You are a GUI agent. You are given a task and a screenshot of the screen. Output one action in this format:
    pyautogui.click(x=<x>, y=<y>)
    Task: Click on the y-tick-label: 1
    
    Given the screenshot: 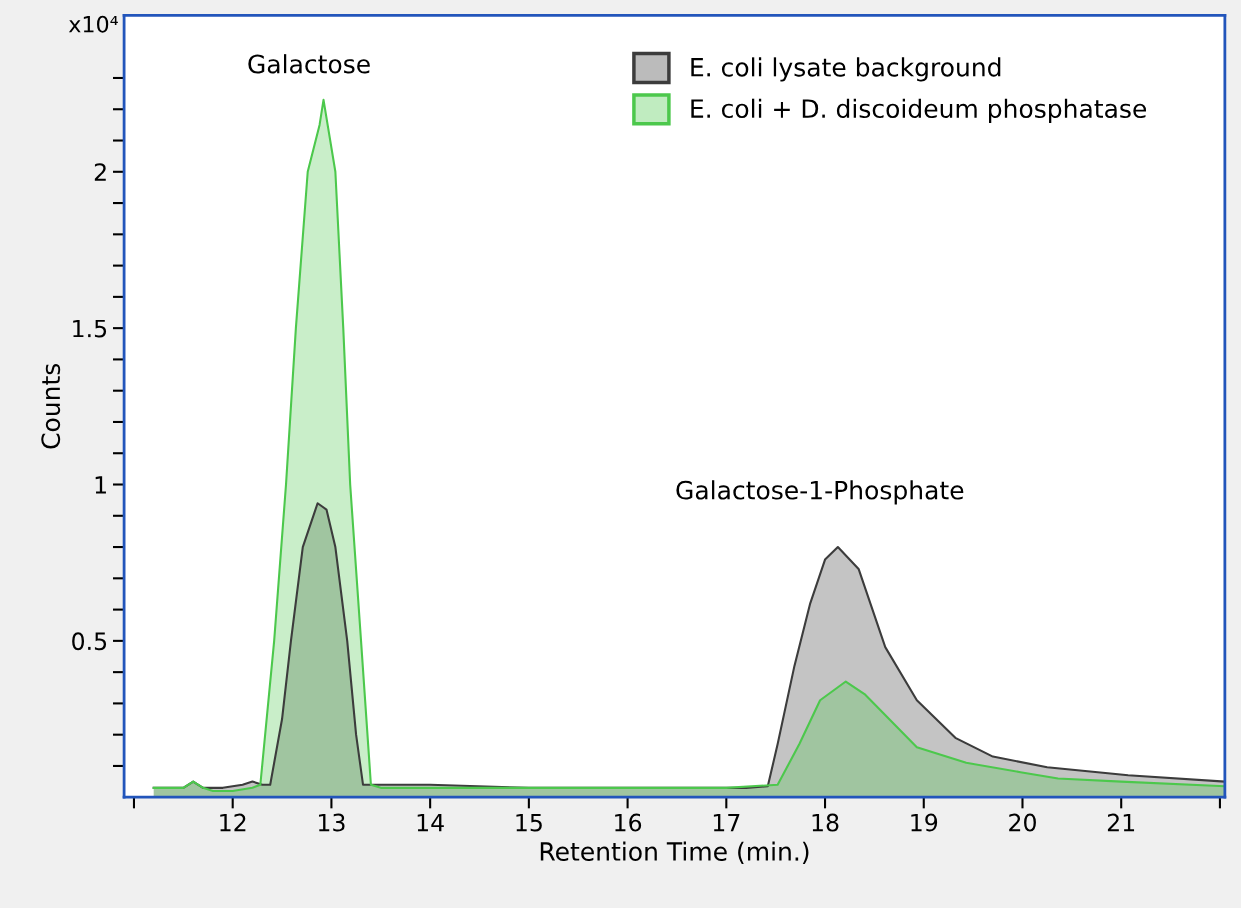 What is the action you would take?
    pyautogui.click(x=100, y=485)
    